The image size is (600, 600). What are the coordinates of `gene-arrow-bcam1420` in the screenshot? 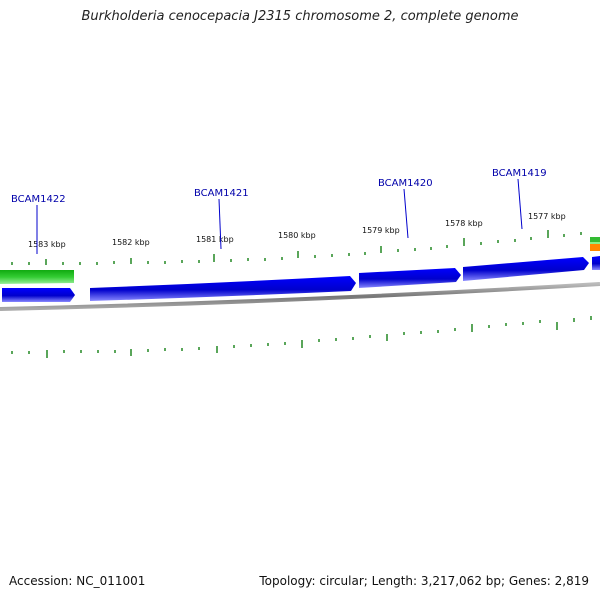 It's located at (410, 278).